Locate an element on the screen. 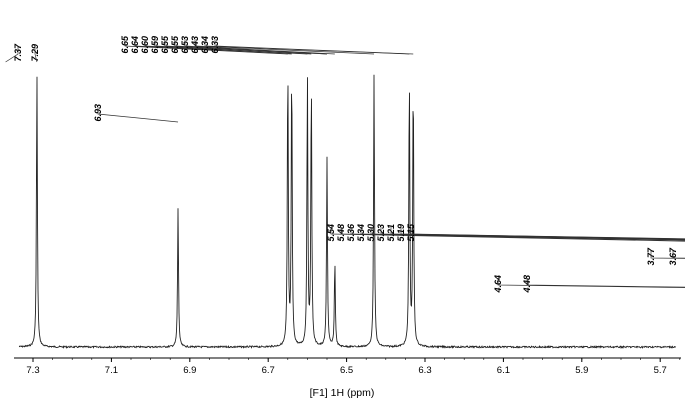 This screenshot has width=685, height=404. x-tick-label: 5.9 is located at coordinates (581, 370).